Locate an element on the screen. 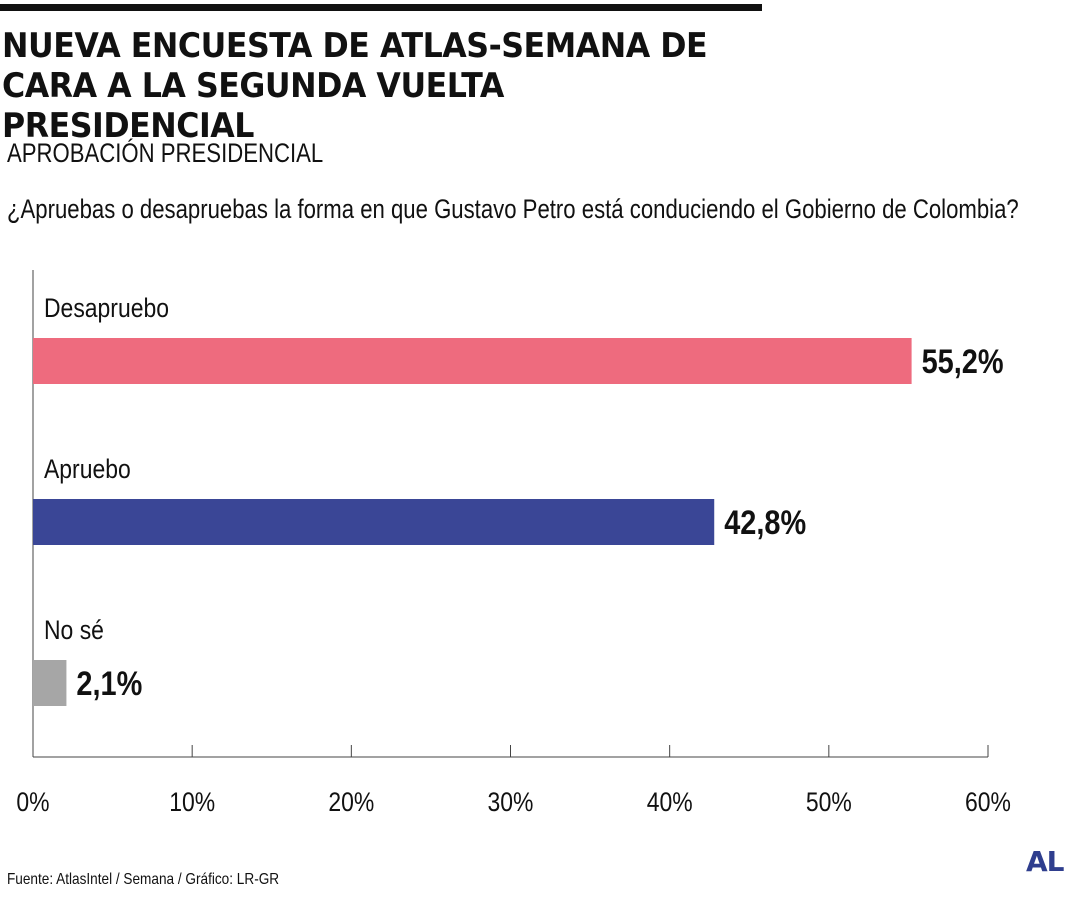  chart-subtitle: APROBACIÓN PRESIDENCIAL is located at coordinates (165, 153).